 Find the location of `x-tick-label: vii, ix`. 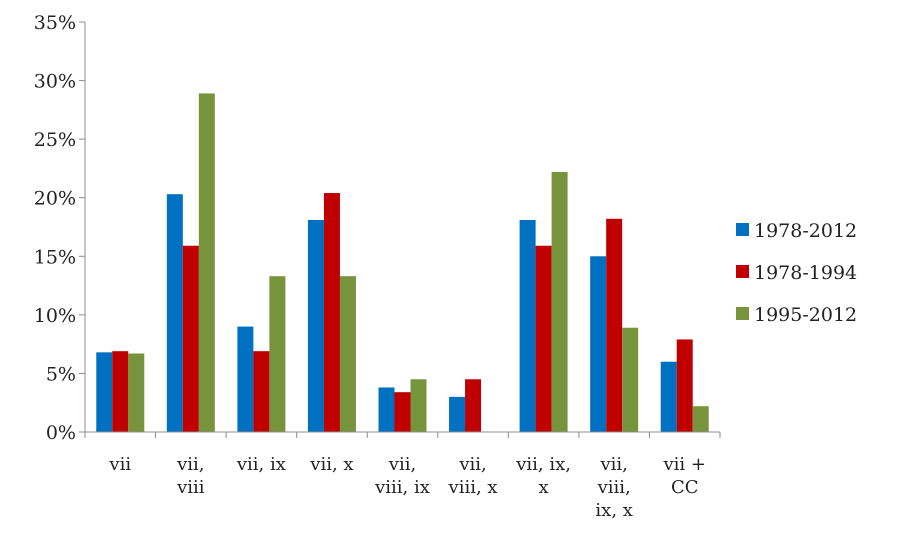

x-tick-label: vii, ix is located at coordinates (261, 464).